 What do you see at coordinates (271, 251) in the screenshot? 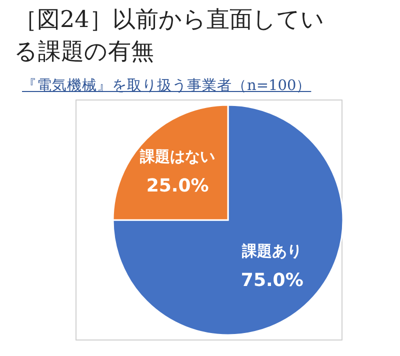
I see `slice-label: 課題あり` at bounding box center [271, 251].